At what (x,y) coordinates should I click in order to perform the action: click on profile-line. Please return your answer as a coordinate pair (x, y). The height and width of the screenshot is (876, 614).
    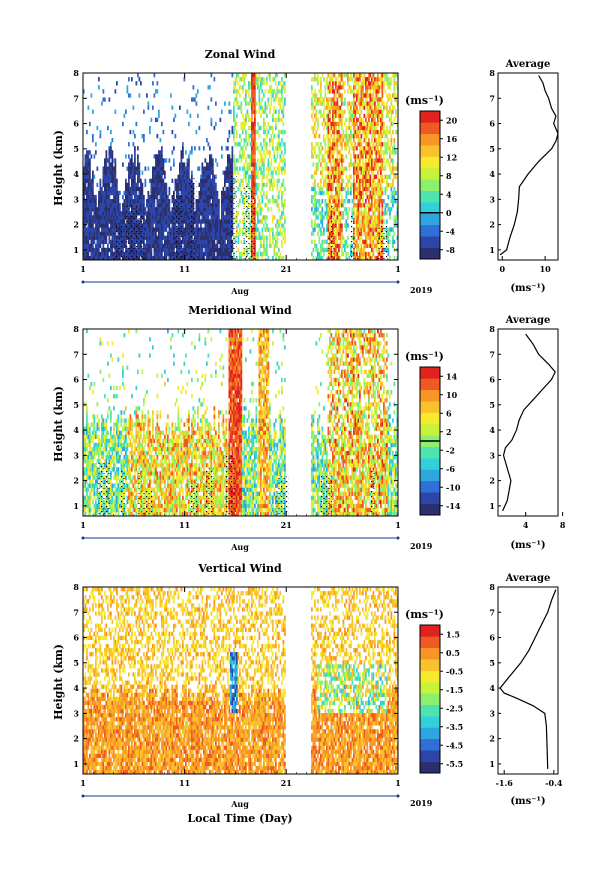
    Looking at the image, I should click on (529, 165).